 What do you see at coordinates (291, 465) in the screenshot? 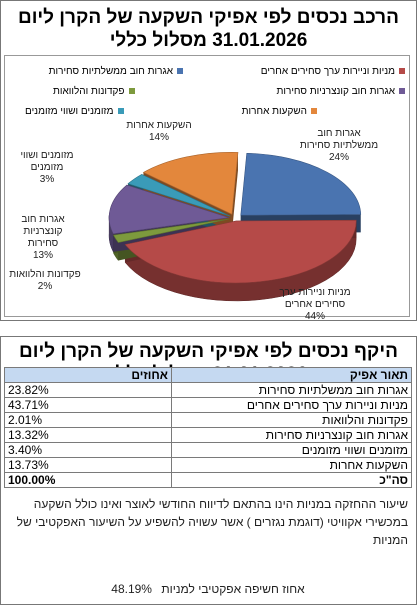
I see `row-description: השקעות אחרות` at bounding box center [291, 465].